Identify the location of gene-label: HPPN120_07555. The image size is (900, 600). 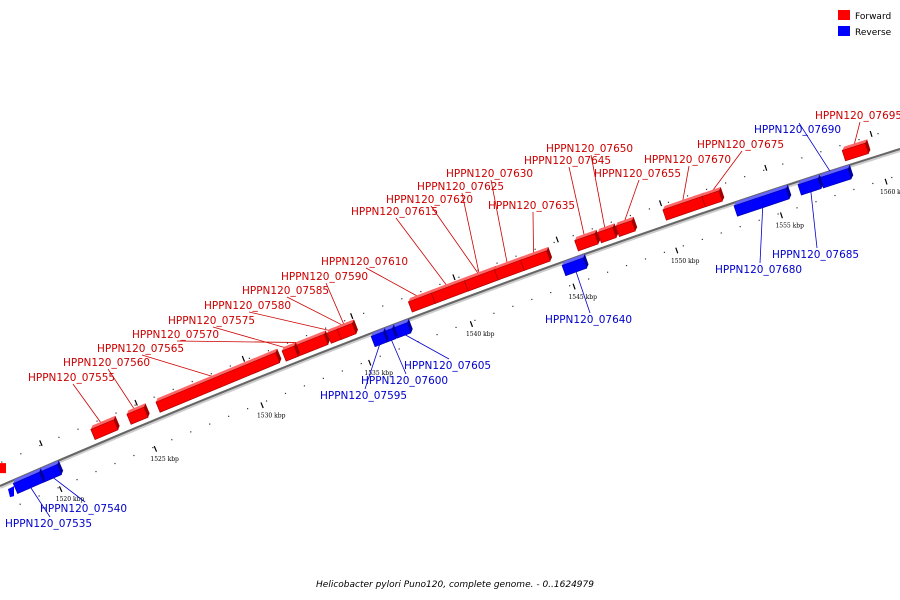
(71, 378).